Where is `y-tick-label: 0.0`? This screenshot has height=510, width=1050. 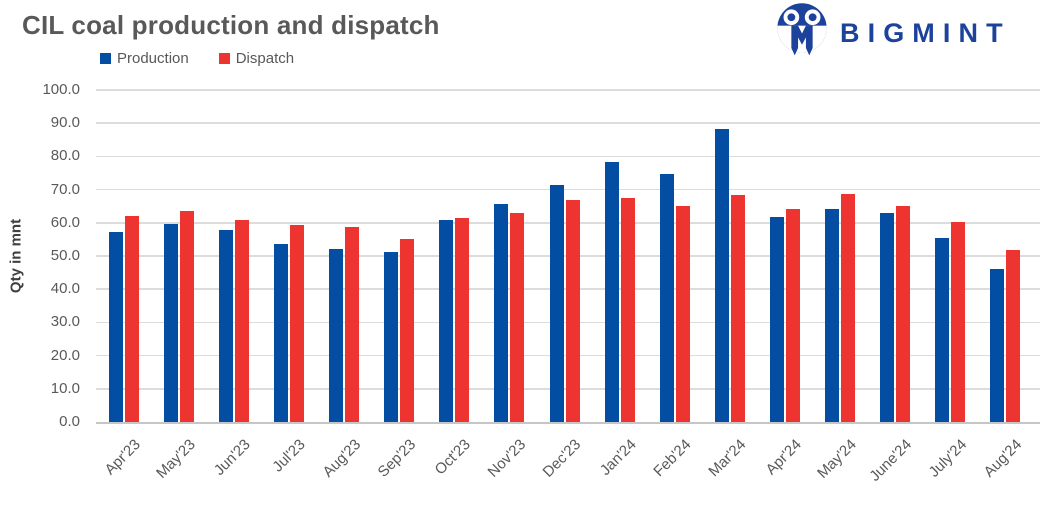 y-tick-label: 0.0 is located at coordinates (69, 421).